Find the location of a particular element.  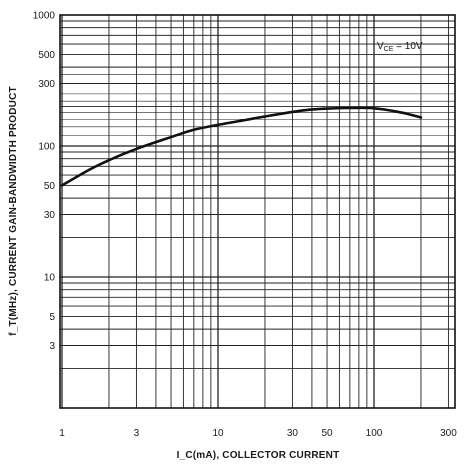

y-tick-labels: 1000 500 300 100 50 30 10 5 3 is located at coordinates (44, 182).